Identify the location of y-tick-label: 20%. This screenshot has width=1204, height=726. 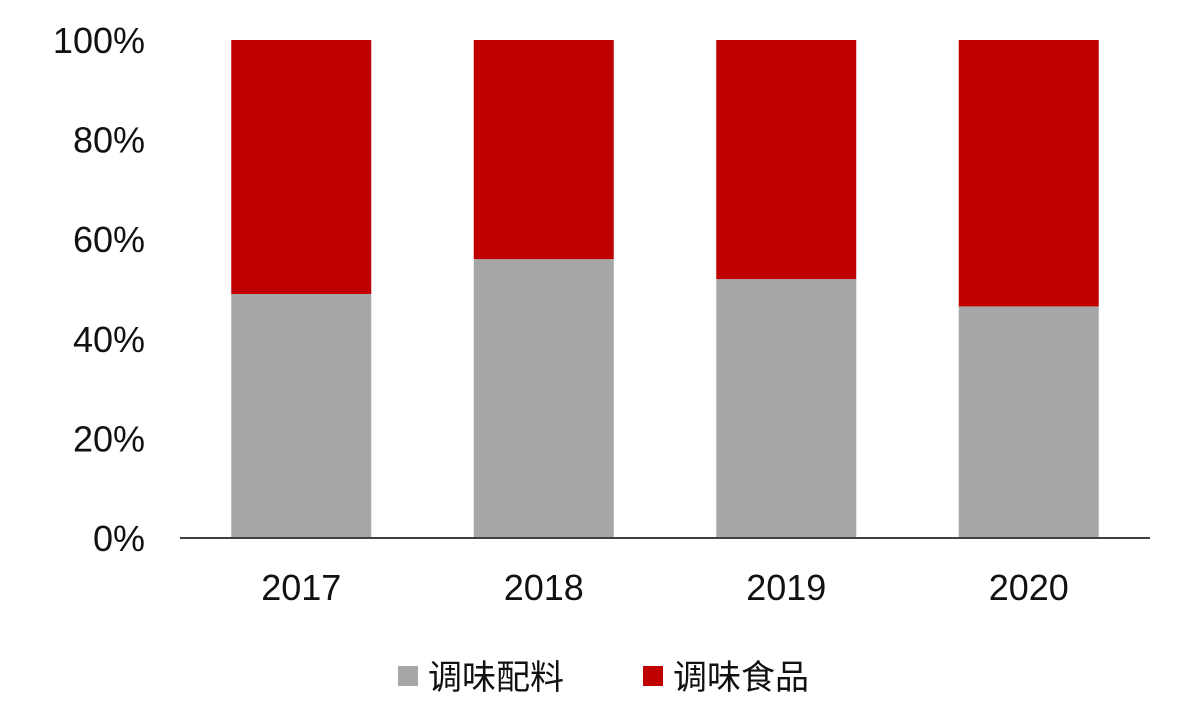
(109, 438).